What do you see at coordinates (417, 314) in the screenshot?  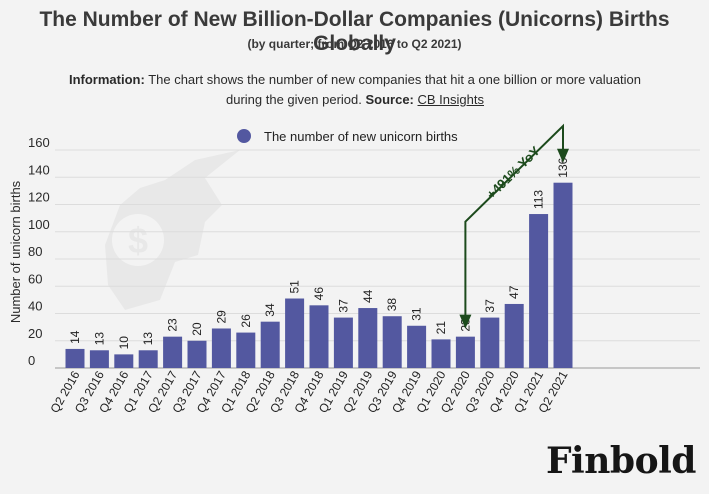 I see `value-label: 31` at bounding box center [417, 314].